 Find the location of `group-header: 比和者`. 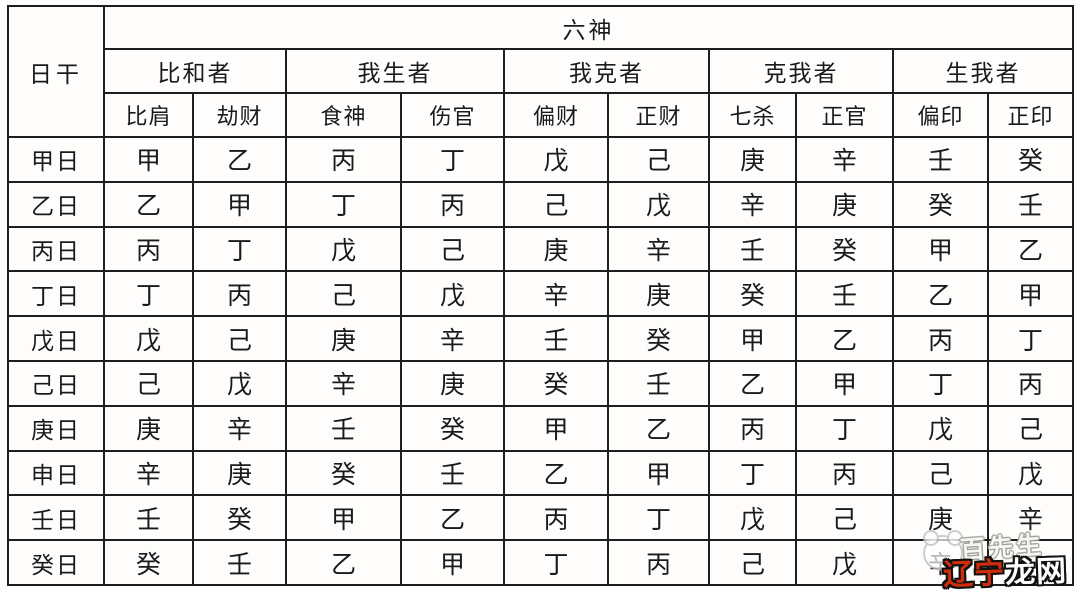

group-header: 比和者 is located at coordinates (195, 71).